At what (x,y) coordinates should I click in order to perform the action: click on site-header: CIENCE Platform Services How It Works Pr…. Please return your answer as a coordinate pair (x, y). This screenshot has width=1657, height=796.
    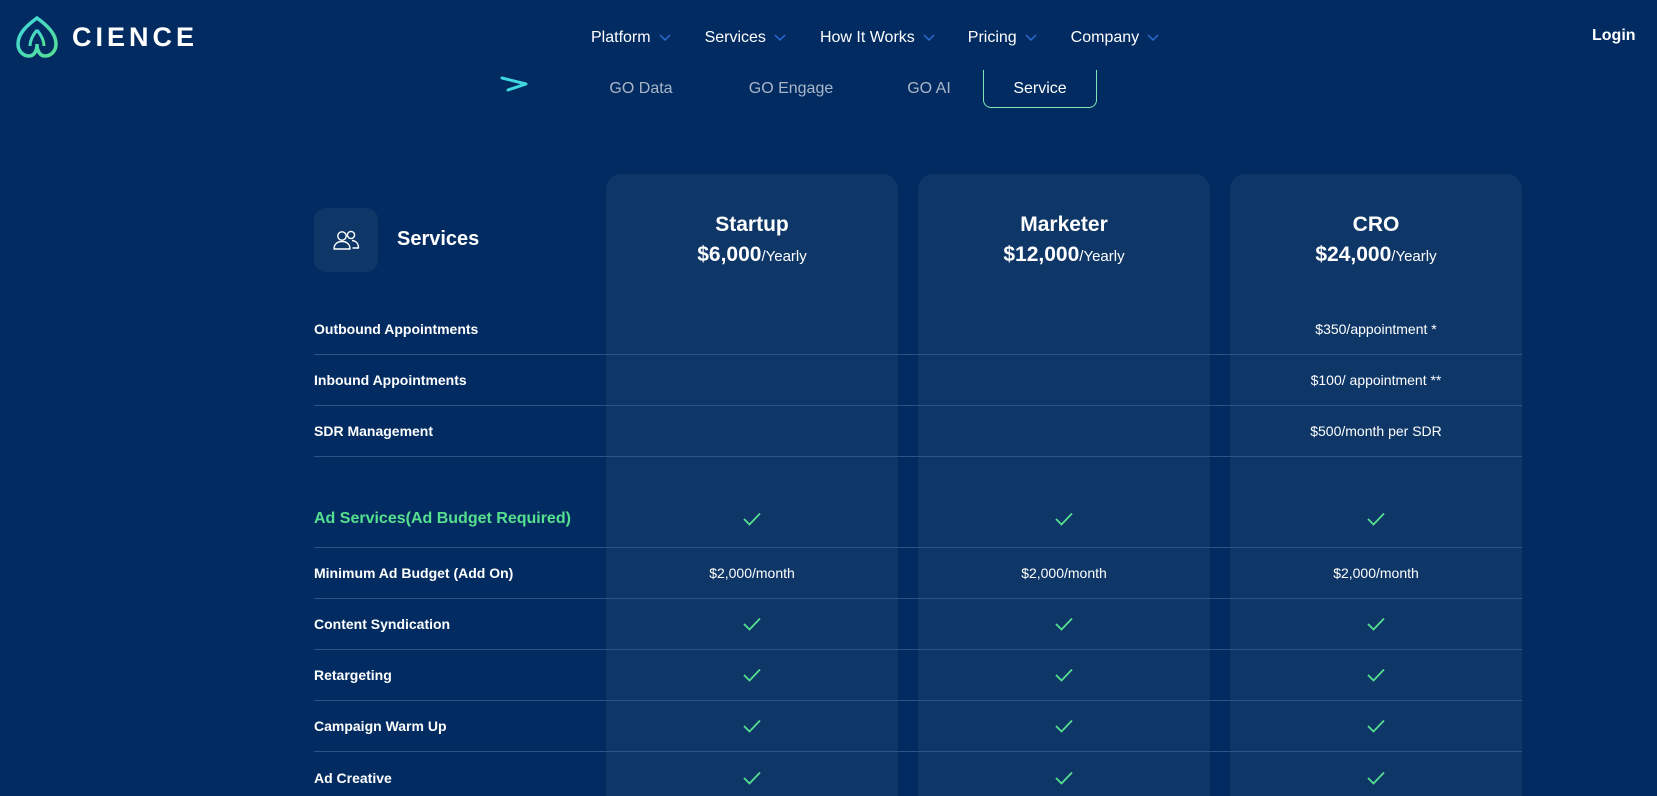
    Looking at the image, I should click on (828, 38).